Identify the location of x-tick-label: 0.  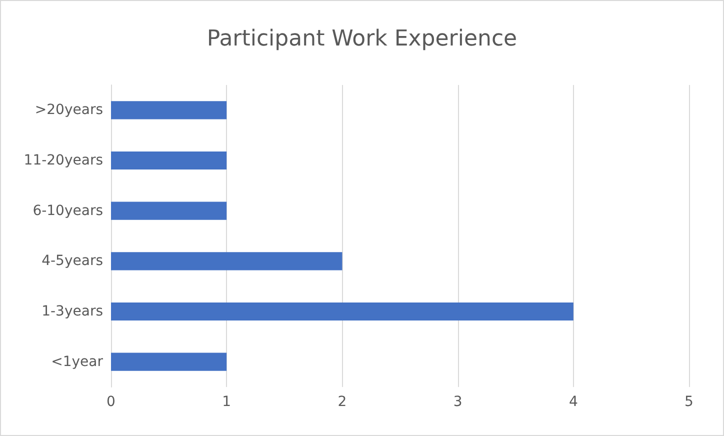
(111, 402).